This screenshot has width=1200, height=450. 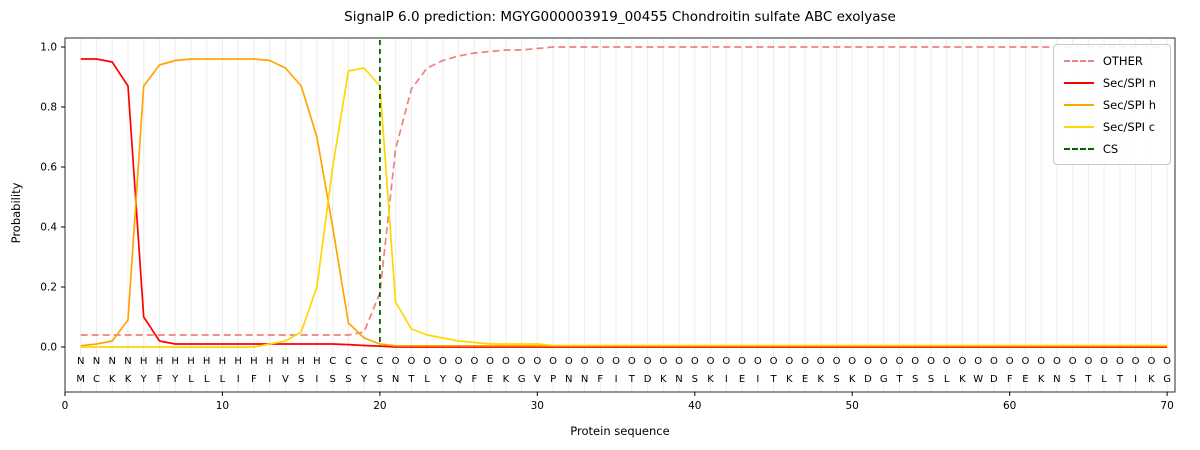 What do you see at coordinates (48, 288) in the screenshot?
I see `y-tick-label: 0.2` at bounding box center [48, 288].